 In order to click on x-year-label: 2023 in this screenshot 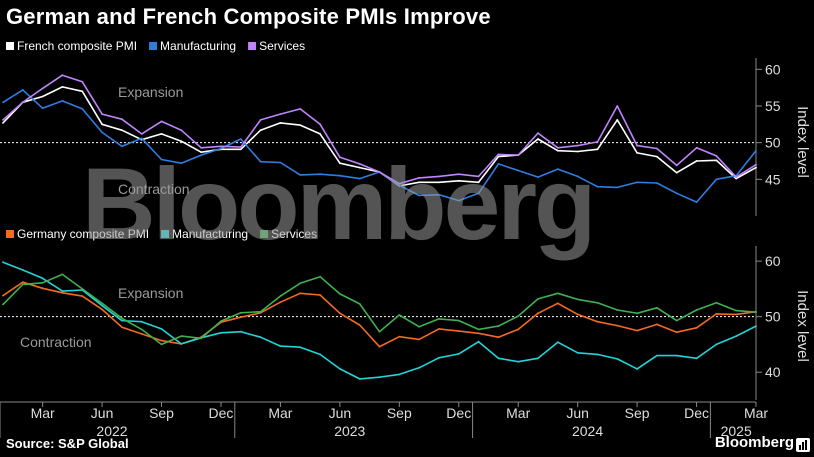, I will do `click(349, 431)`.